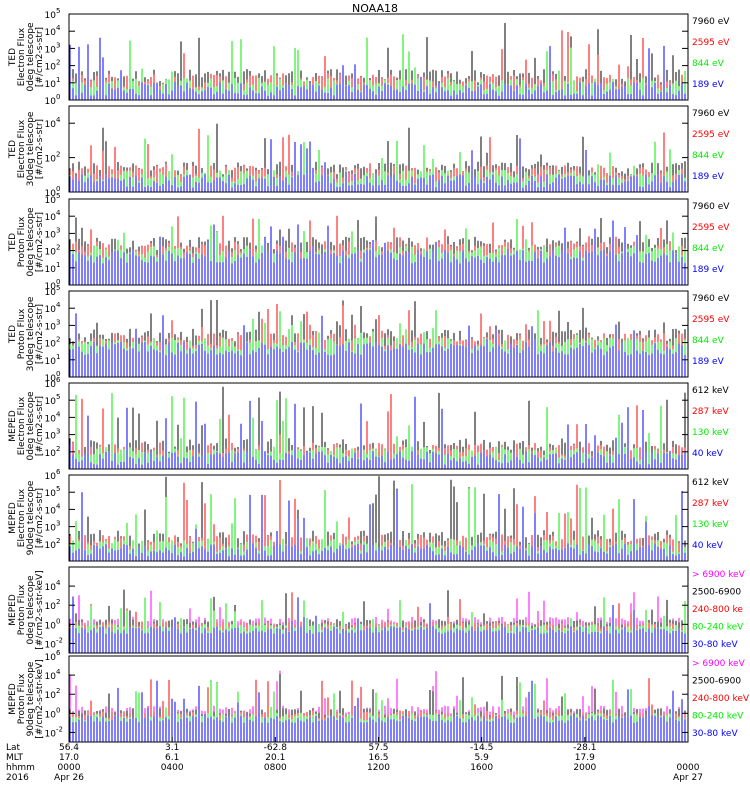 The width and height of the screenshot is (750, 804). Describe the element at coordinates (31, 698) in the screenshot. I see `y-axis-label: 90deg telescope` at that location.